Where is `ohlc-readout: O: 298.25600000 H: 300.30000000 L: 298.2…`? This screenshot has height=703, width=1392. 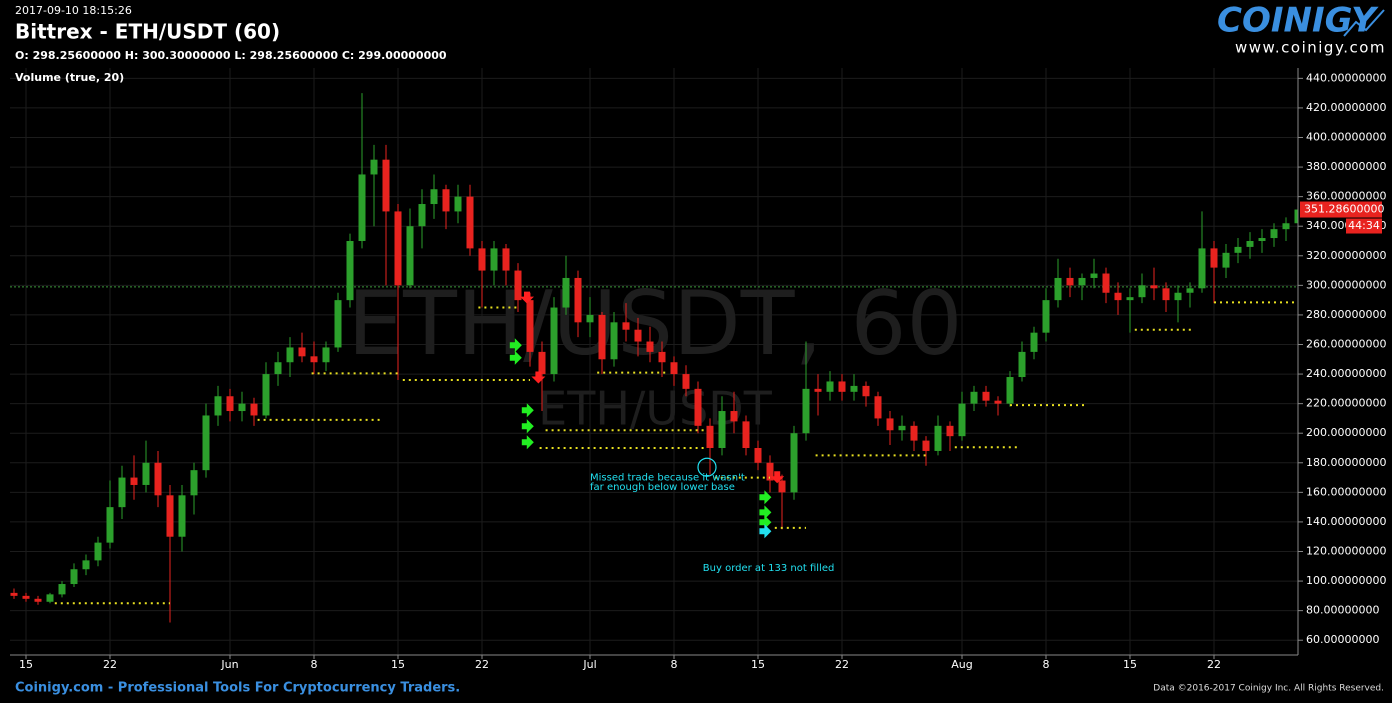
ohlc-readout: O: 298.25600000 H: 300.30000000 L: 298.2… is located at coordinates (231, 55).